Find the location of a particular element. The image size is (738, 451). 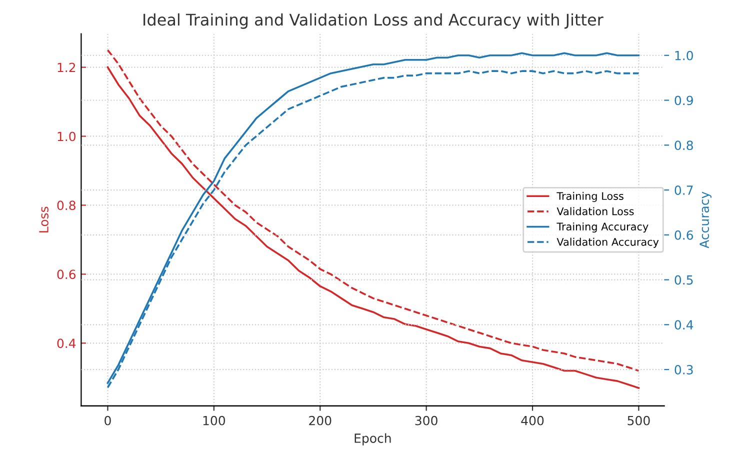

x-tick-label: 400 is located at coordinates (532, 421).